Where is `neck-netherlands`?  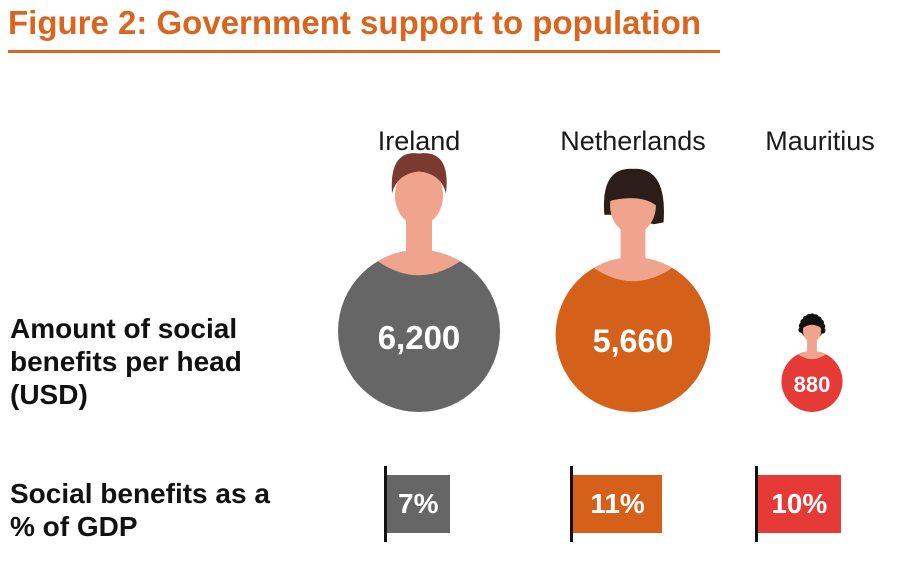
neck-netherlands is located at coordinates (633, 245).